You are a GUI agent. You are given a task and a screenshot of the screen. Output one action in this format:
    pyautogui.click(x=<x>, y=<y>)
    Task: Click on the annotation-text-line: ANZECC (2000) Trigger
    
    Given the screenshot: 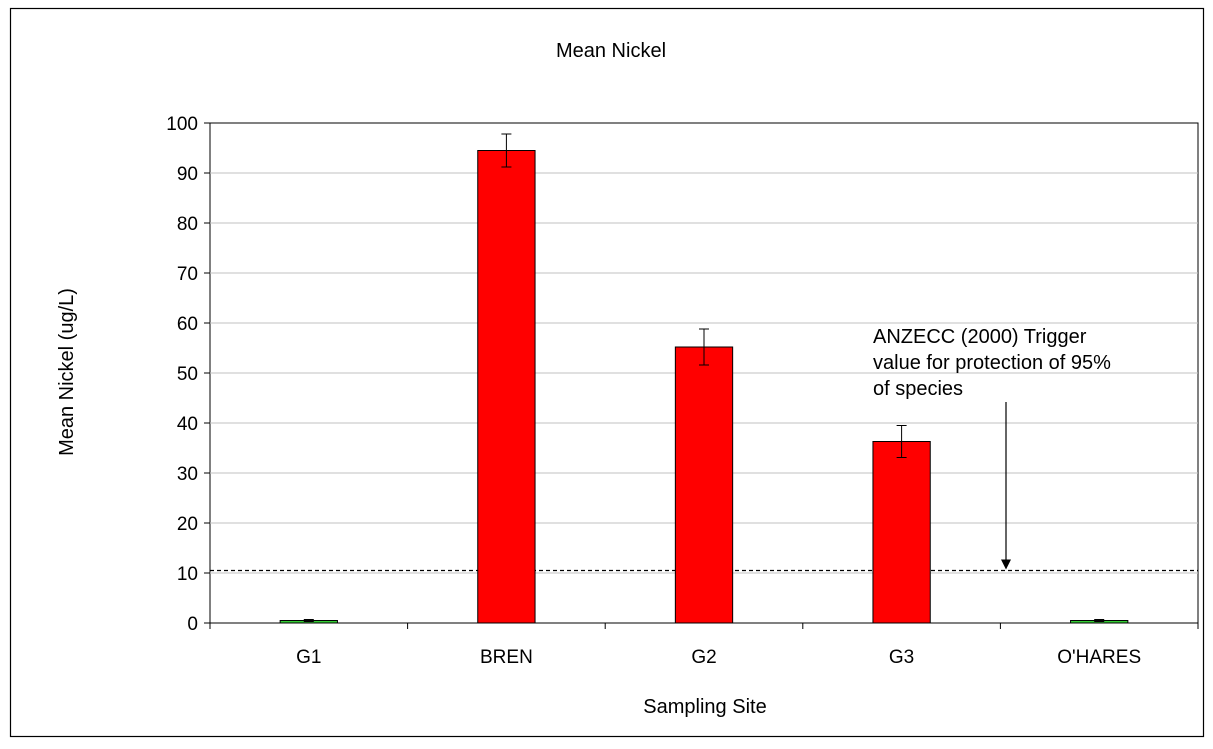 What is the action you would take?
    pyautogui.click(x=980, y=337)
    